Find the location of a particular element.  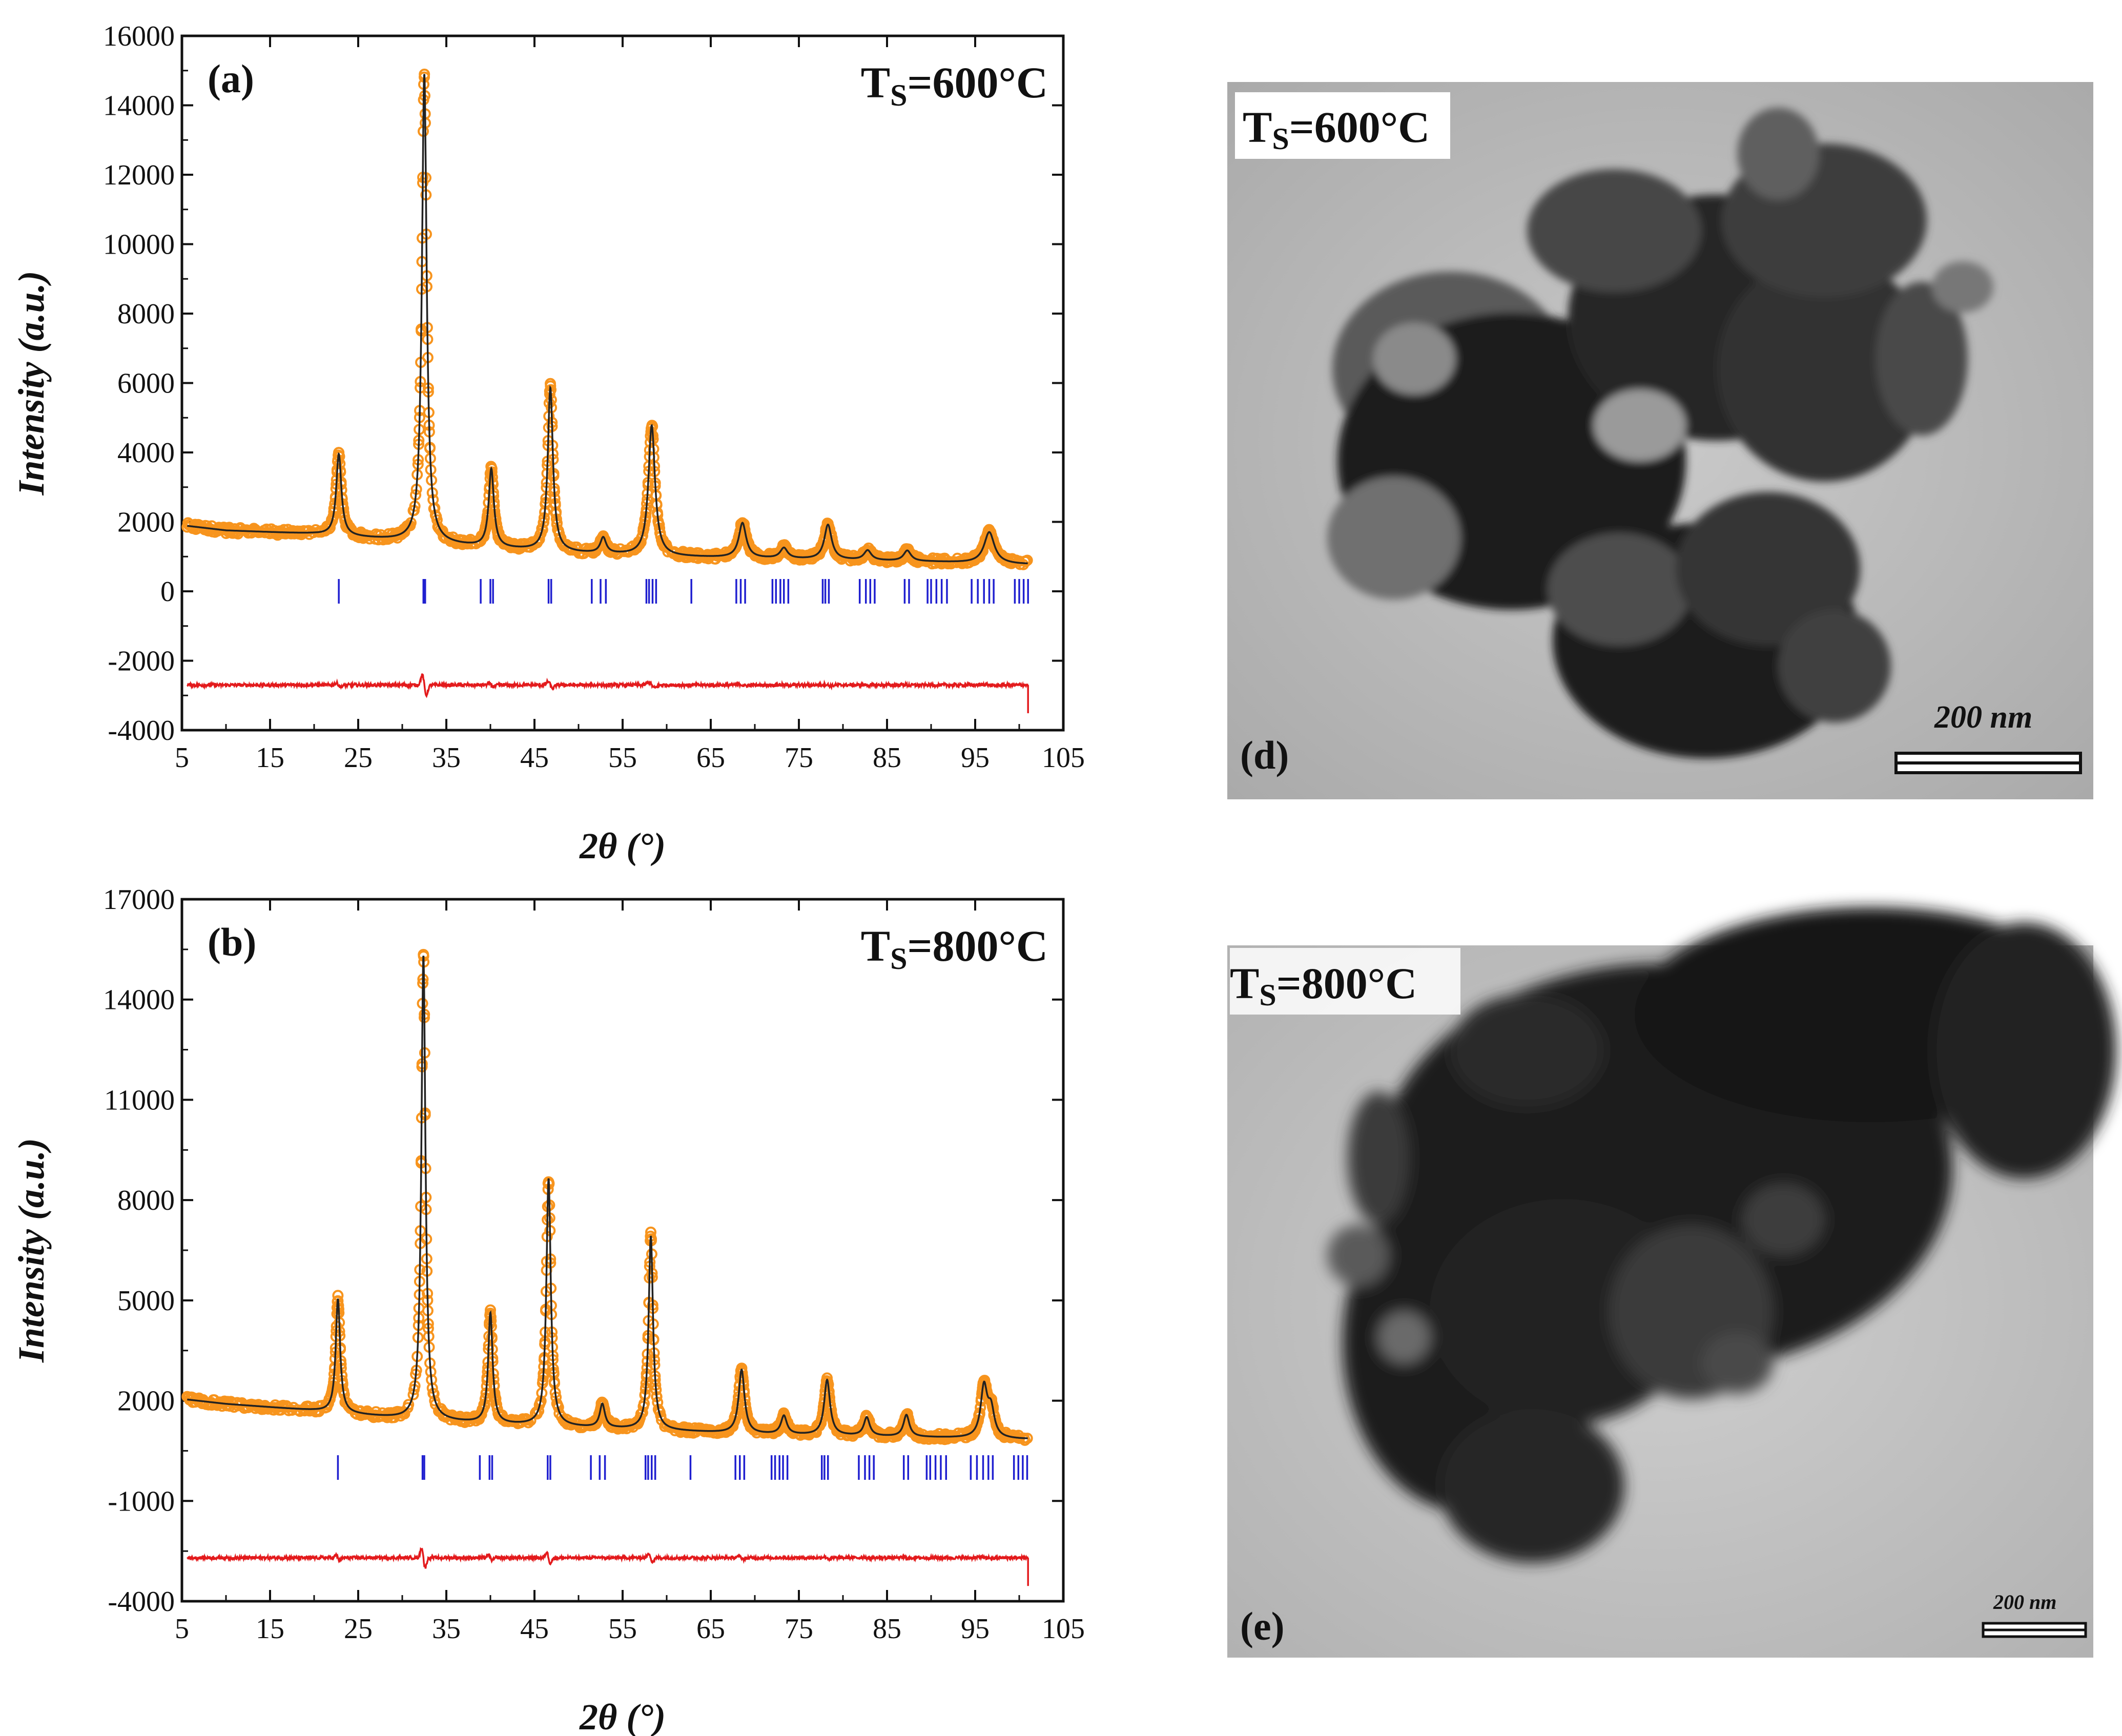

chart-b-xtick-label: 45 is located at coordinates (534, 1629).